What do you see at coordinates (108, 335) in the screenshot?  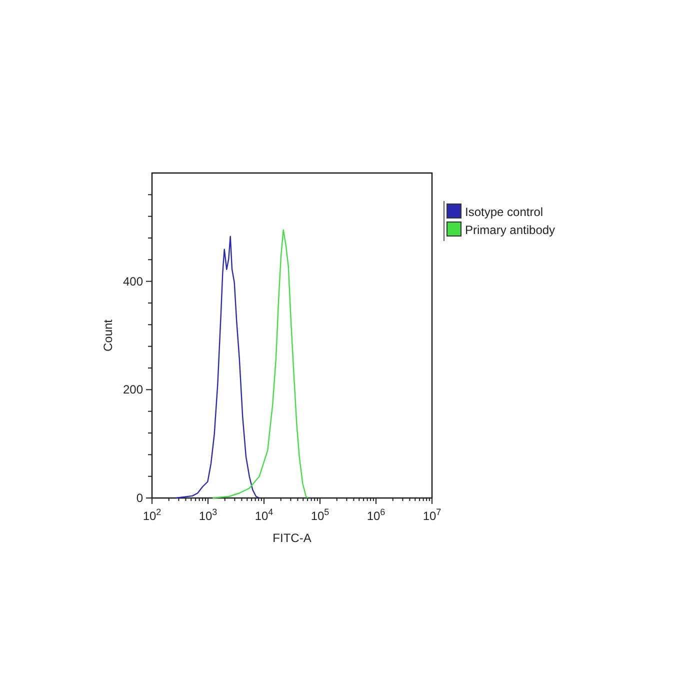 I see `y-axis-title: Count` at bounding box center [108, 335].